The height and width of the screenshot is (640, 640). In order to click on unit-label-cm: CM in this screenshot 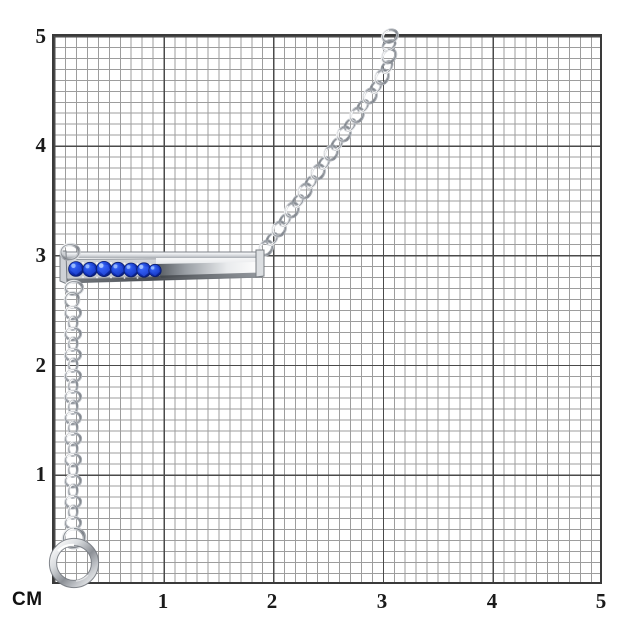, I will do `click(27, 599)`.